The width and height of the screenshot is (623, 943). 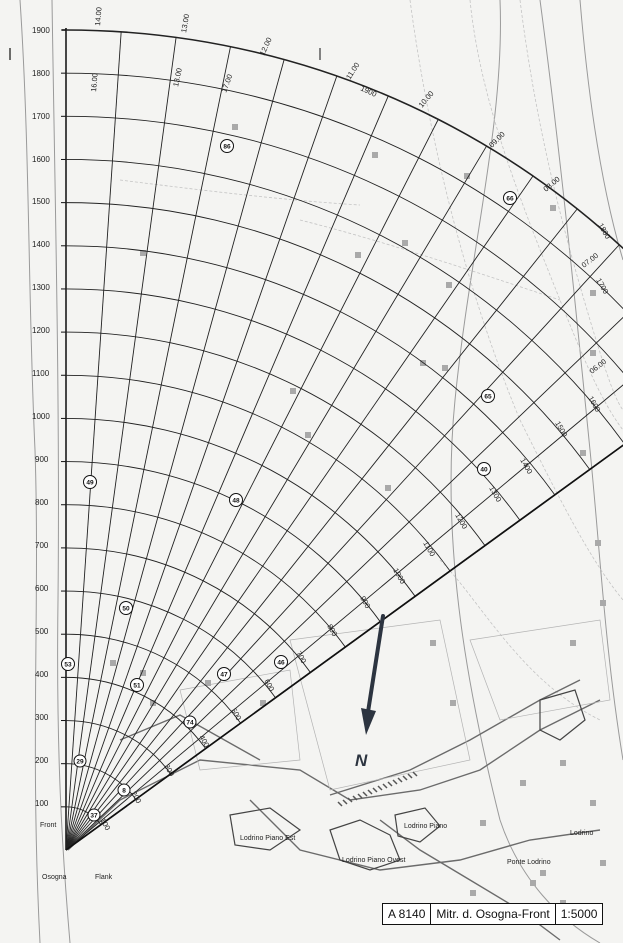 I want to click on y-tick-label: 900, so click(x=42, y=459).